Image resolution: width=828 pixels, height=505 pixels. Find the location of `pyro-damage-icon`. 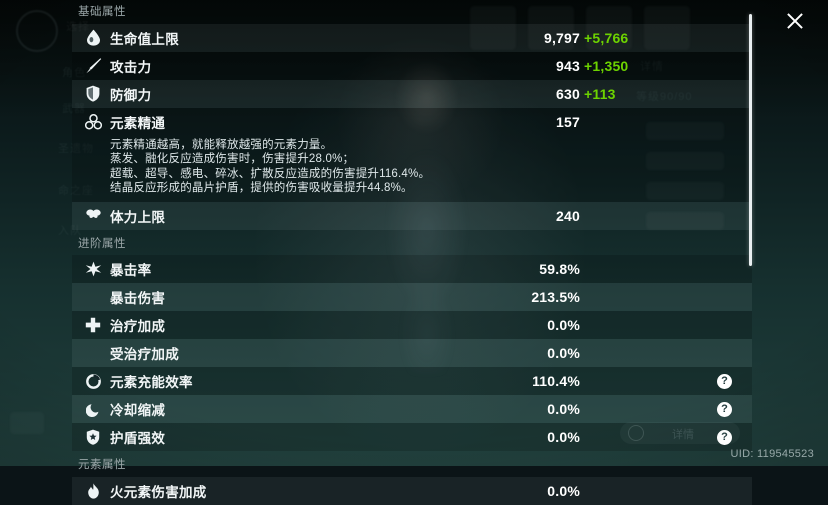

pyro-damage-icon is located at coordinates (93, 491).